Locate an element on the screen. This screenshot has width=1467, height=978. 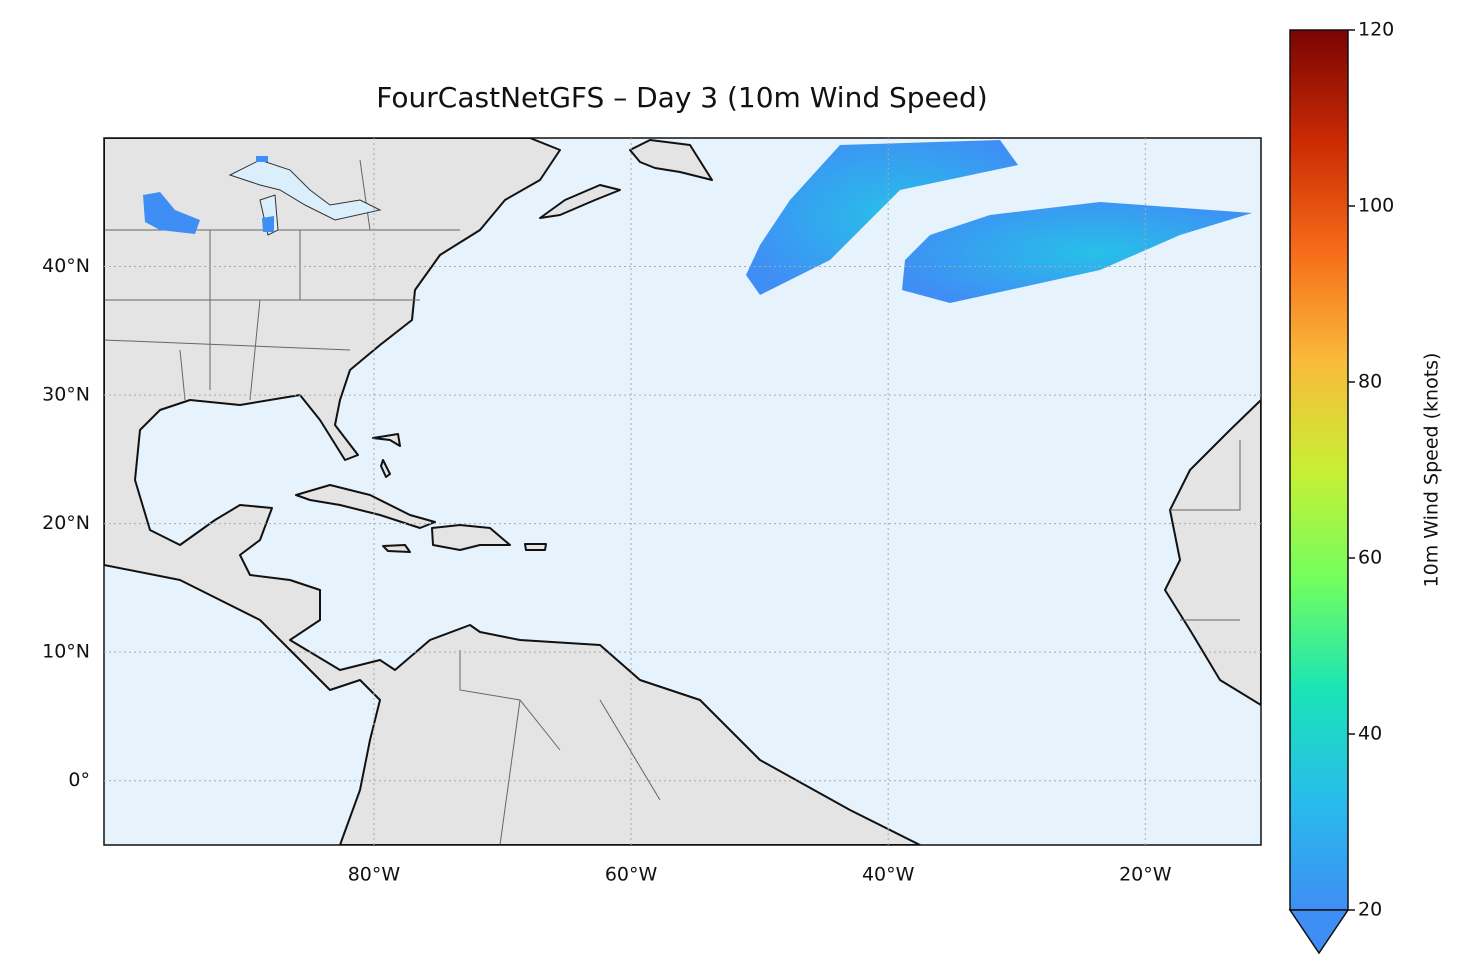
x-tick-label: 40°W is located at coordinates (888, 875).